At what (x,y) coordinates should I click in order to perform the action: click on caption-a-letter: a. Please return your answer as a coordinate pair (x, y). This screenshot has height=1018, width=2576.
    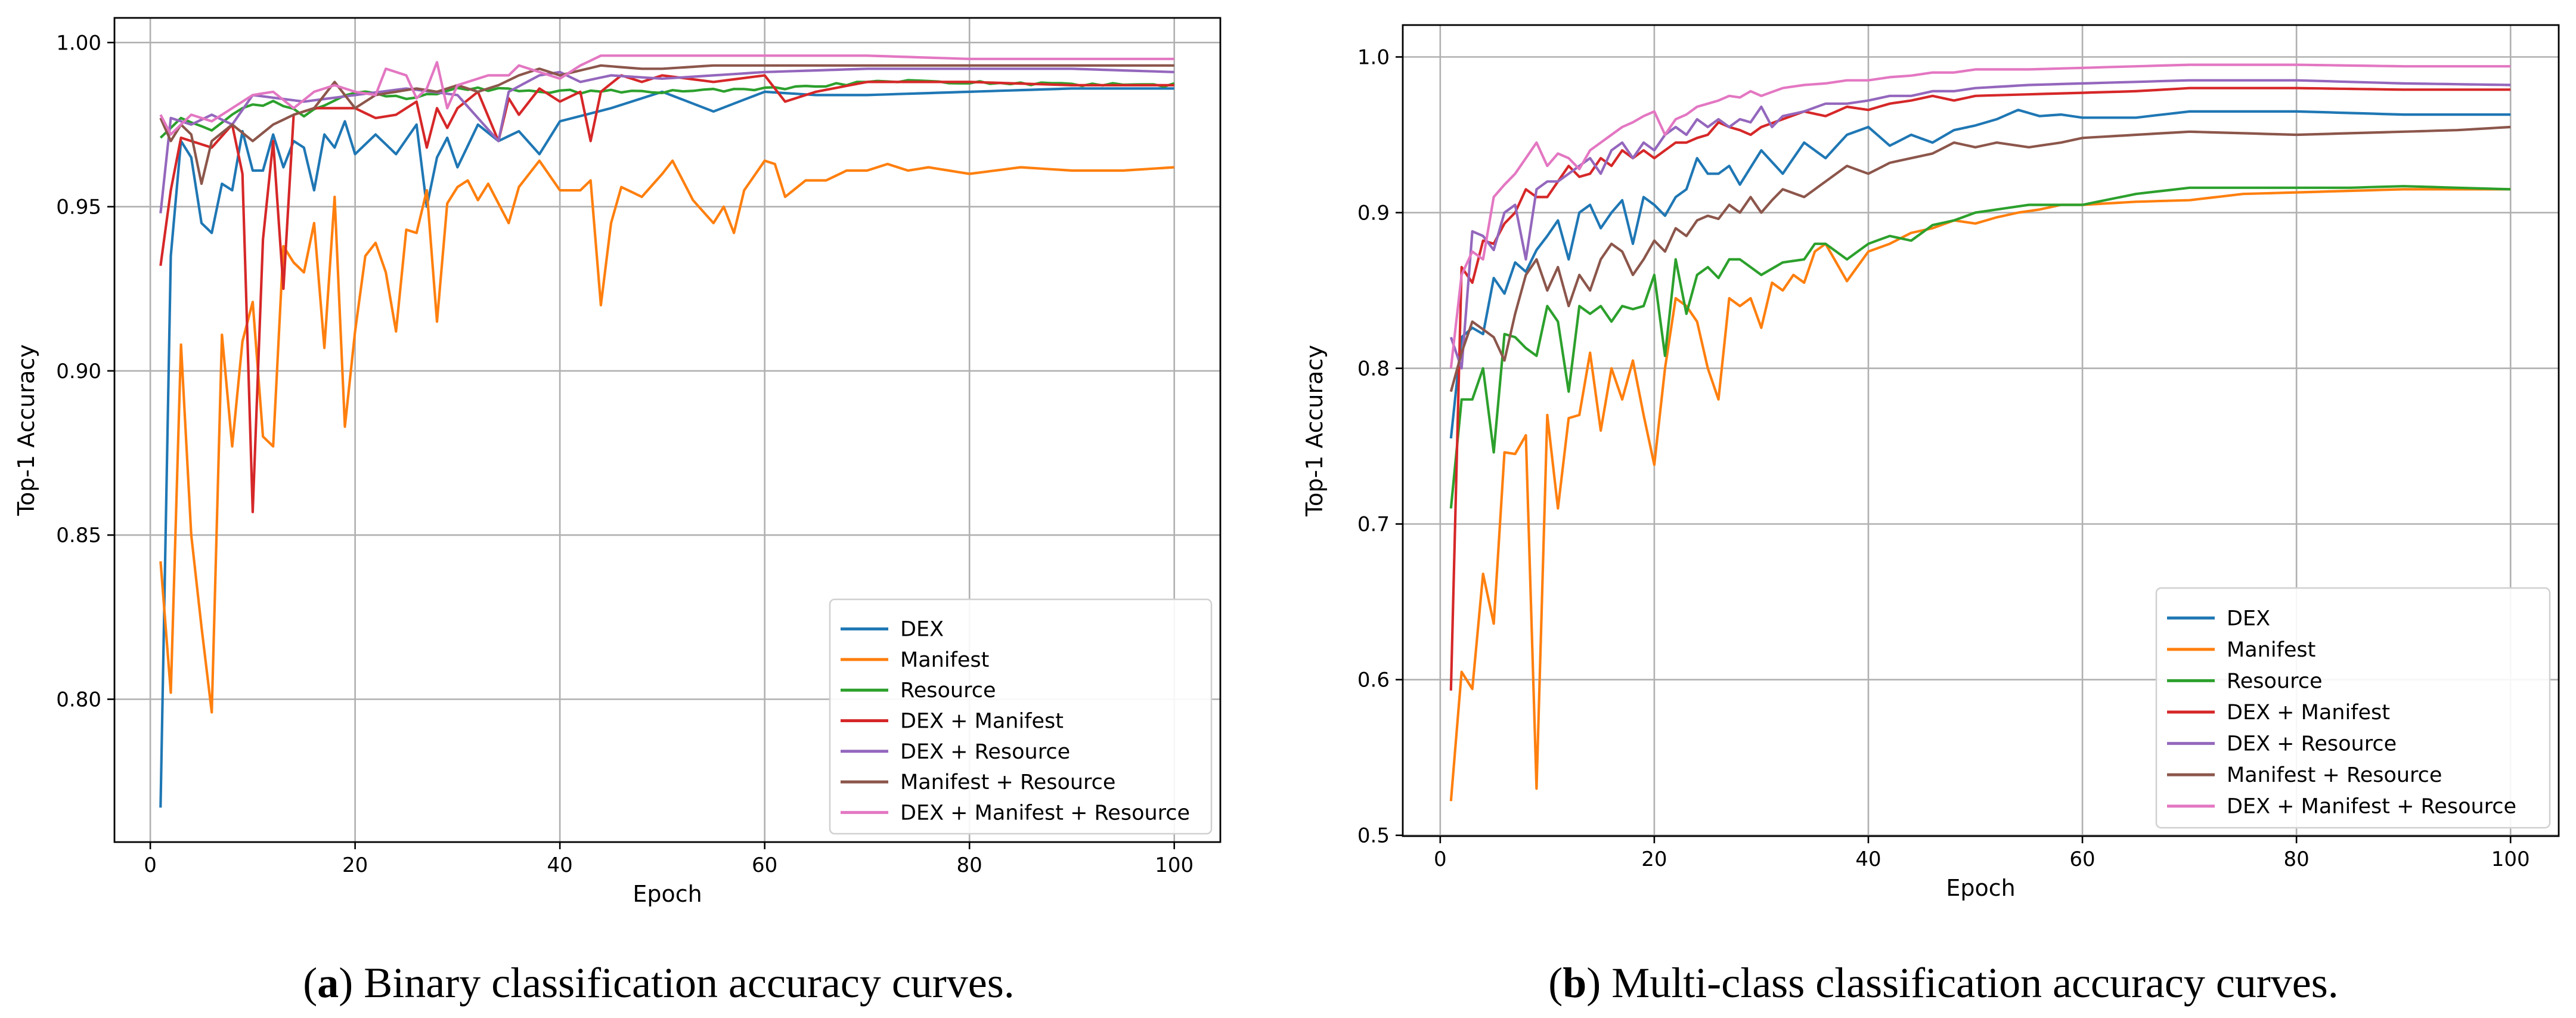
    Looking at the image, I should click on (328, 983).